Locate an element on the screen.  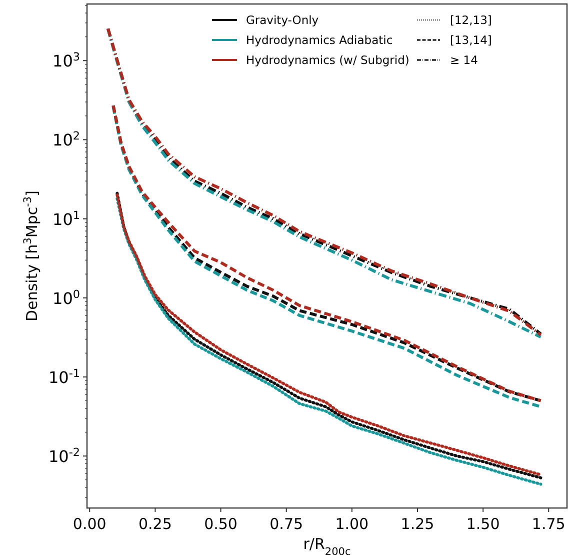
x-tick-label: 1.25 is located at coordinates (417, 524).